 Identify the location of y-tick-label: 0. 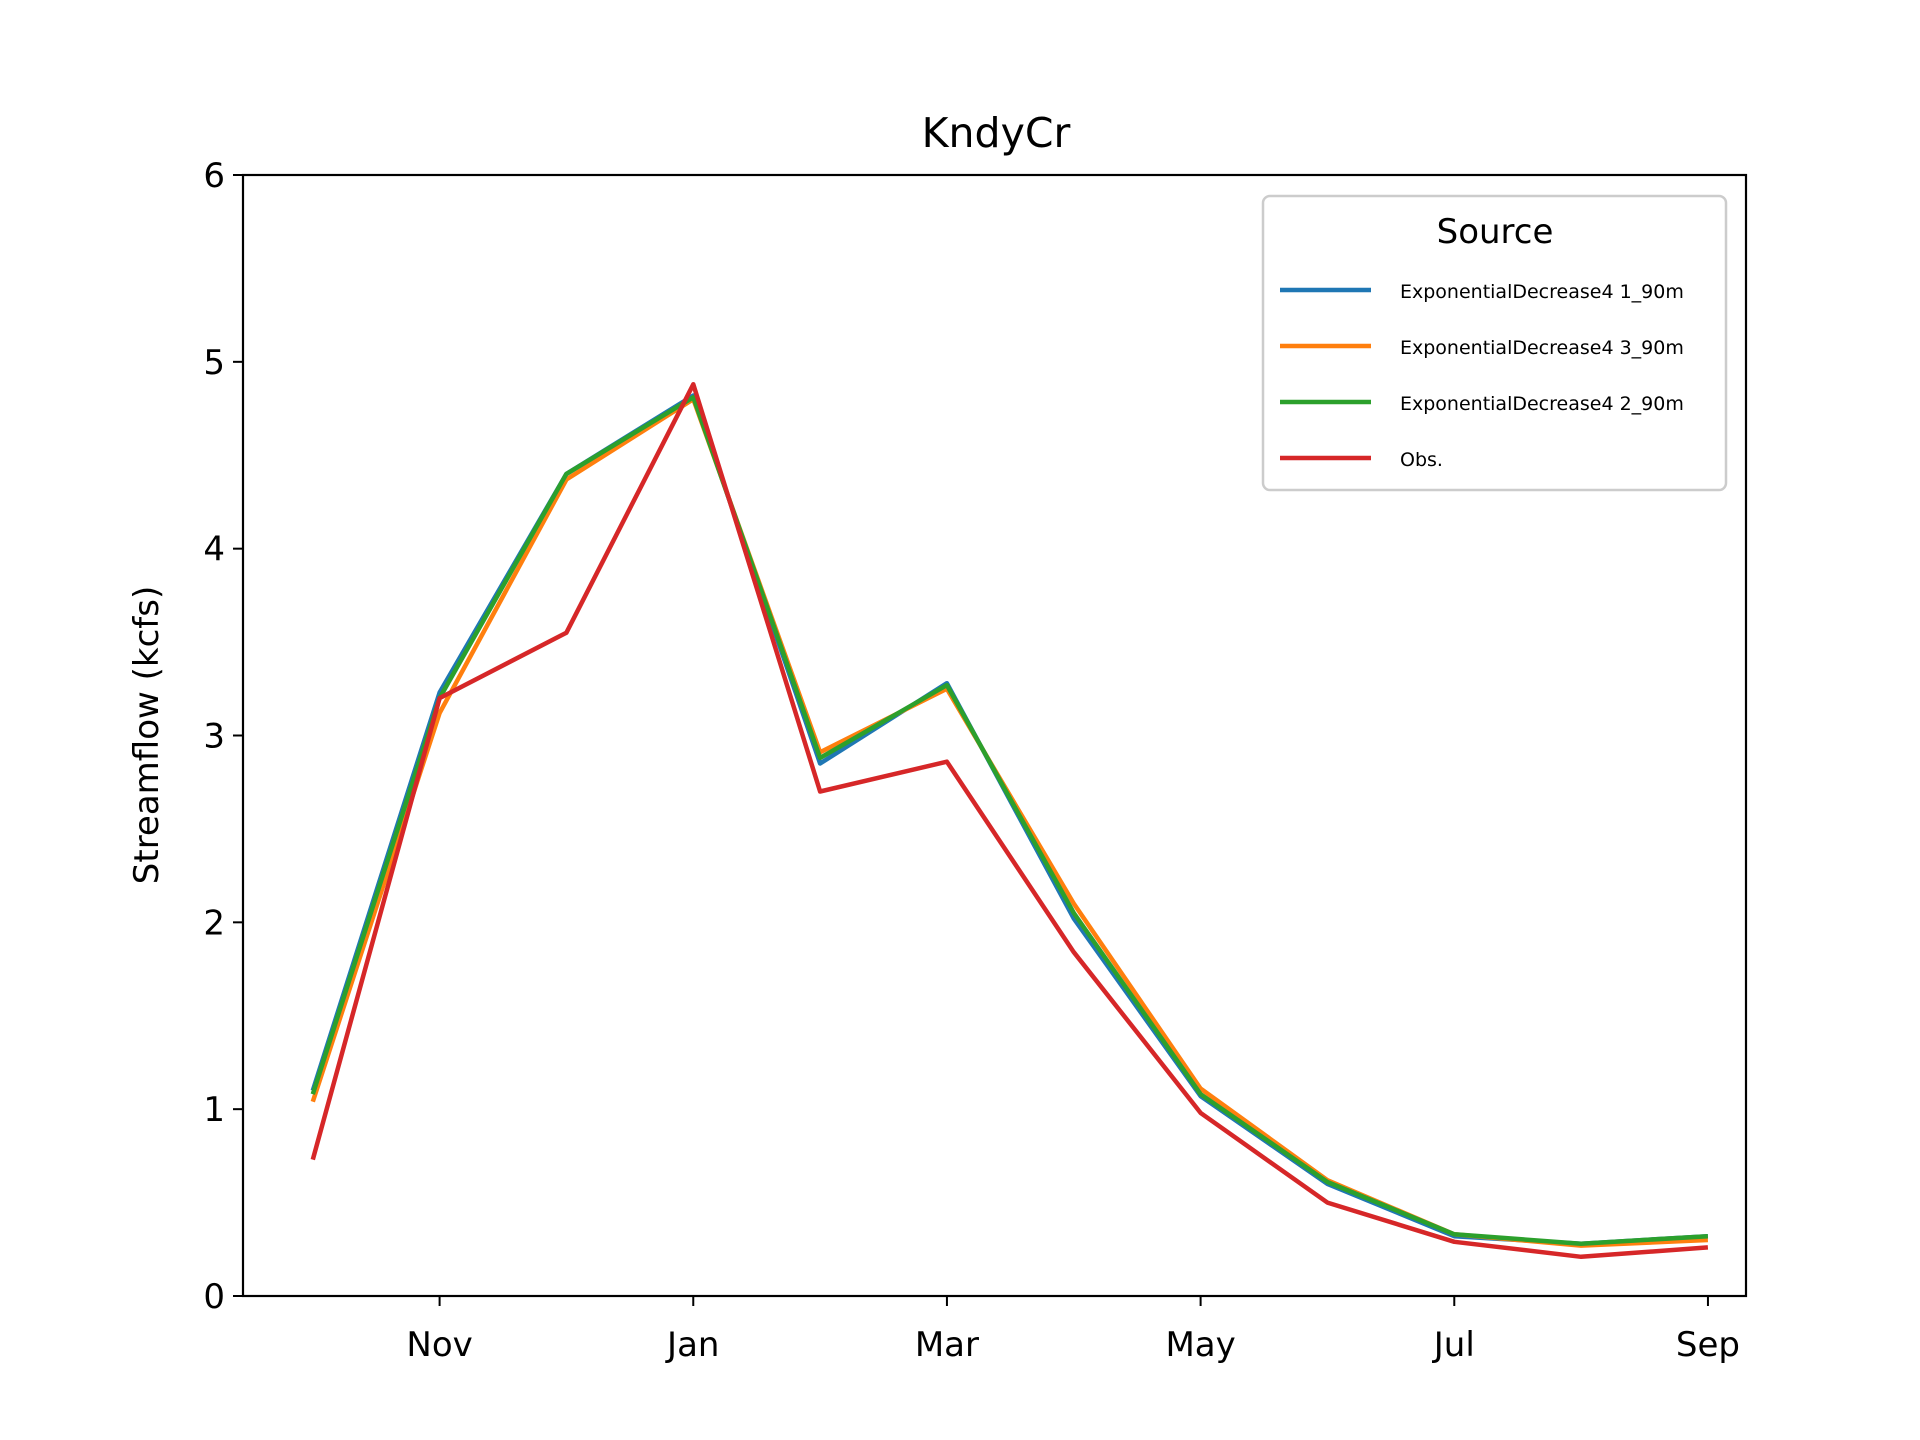
(214, 1297).